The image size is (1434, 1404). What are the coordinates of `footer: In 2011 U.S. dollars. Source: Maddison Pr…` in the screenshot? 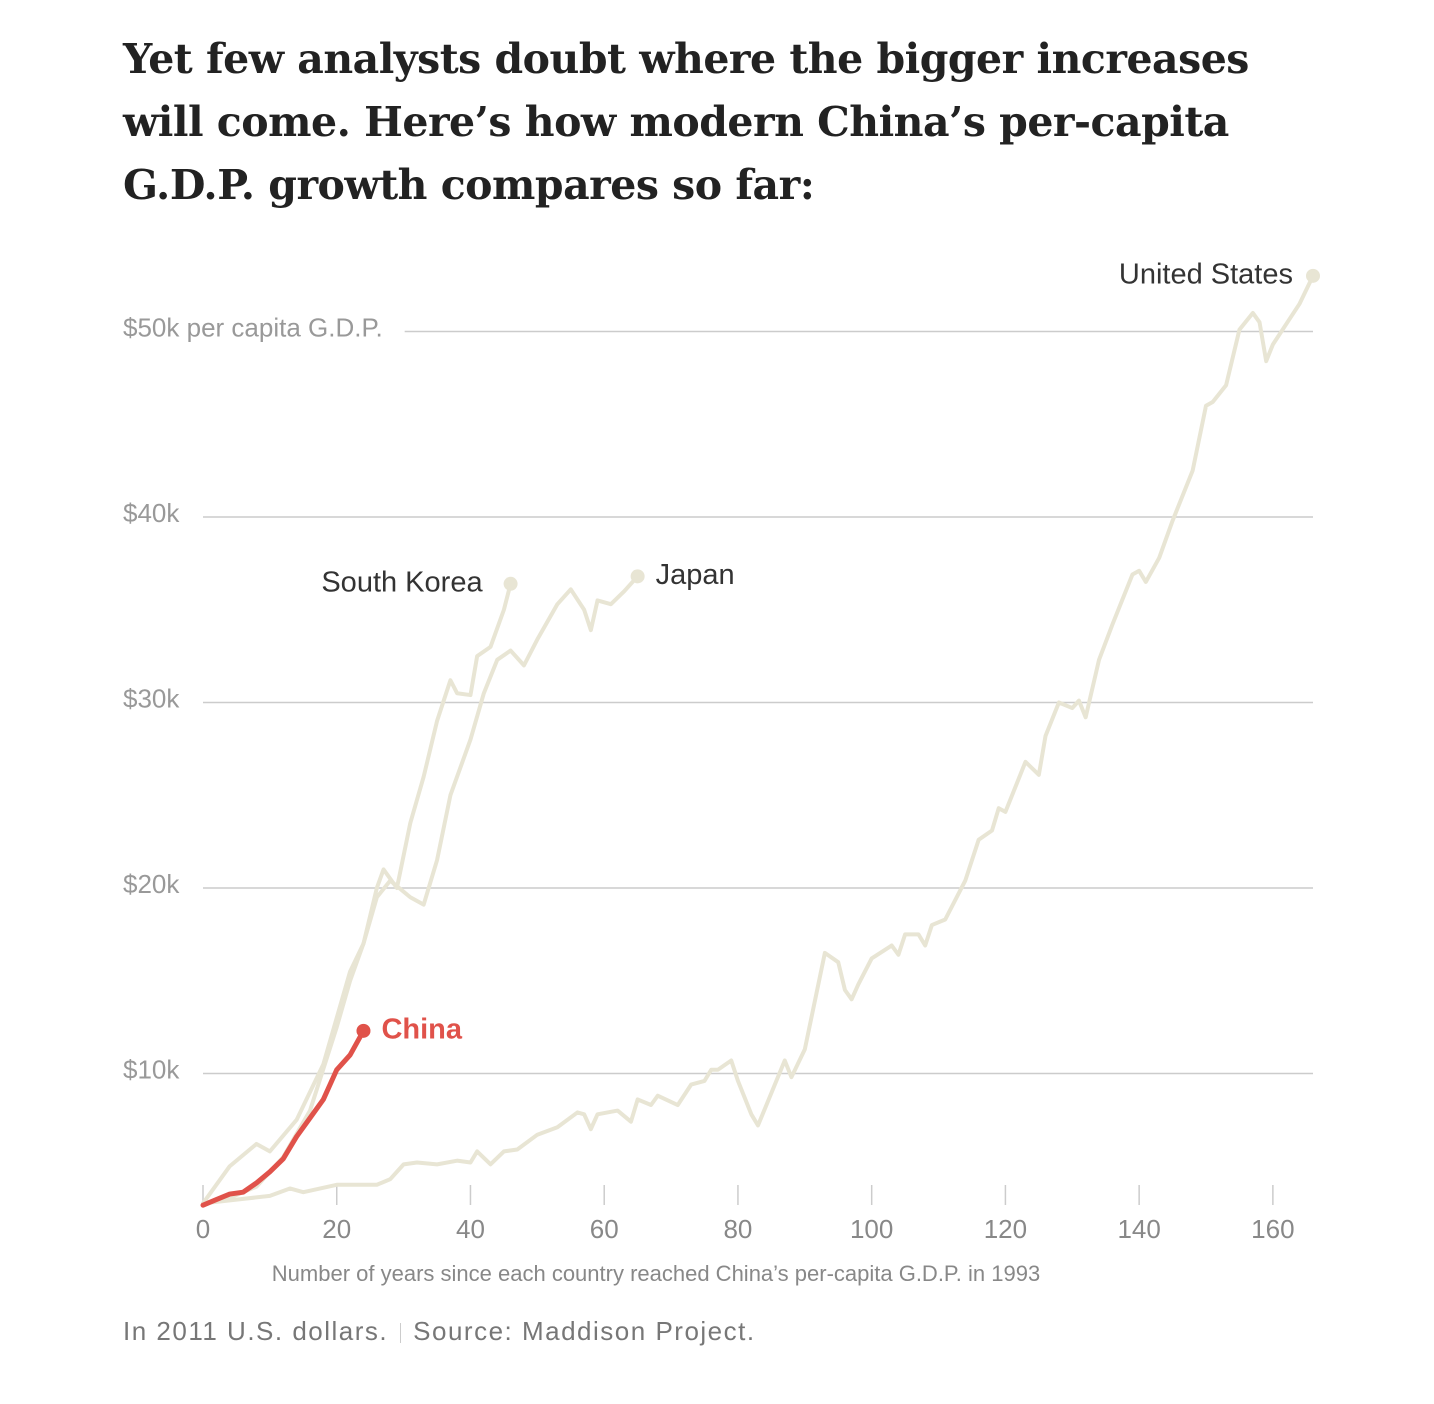 It's located at (439, 1331).